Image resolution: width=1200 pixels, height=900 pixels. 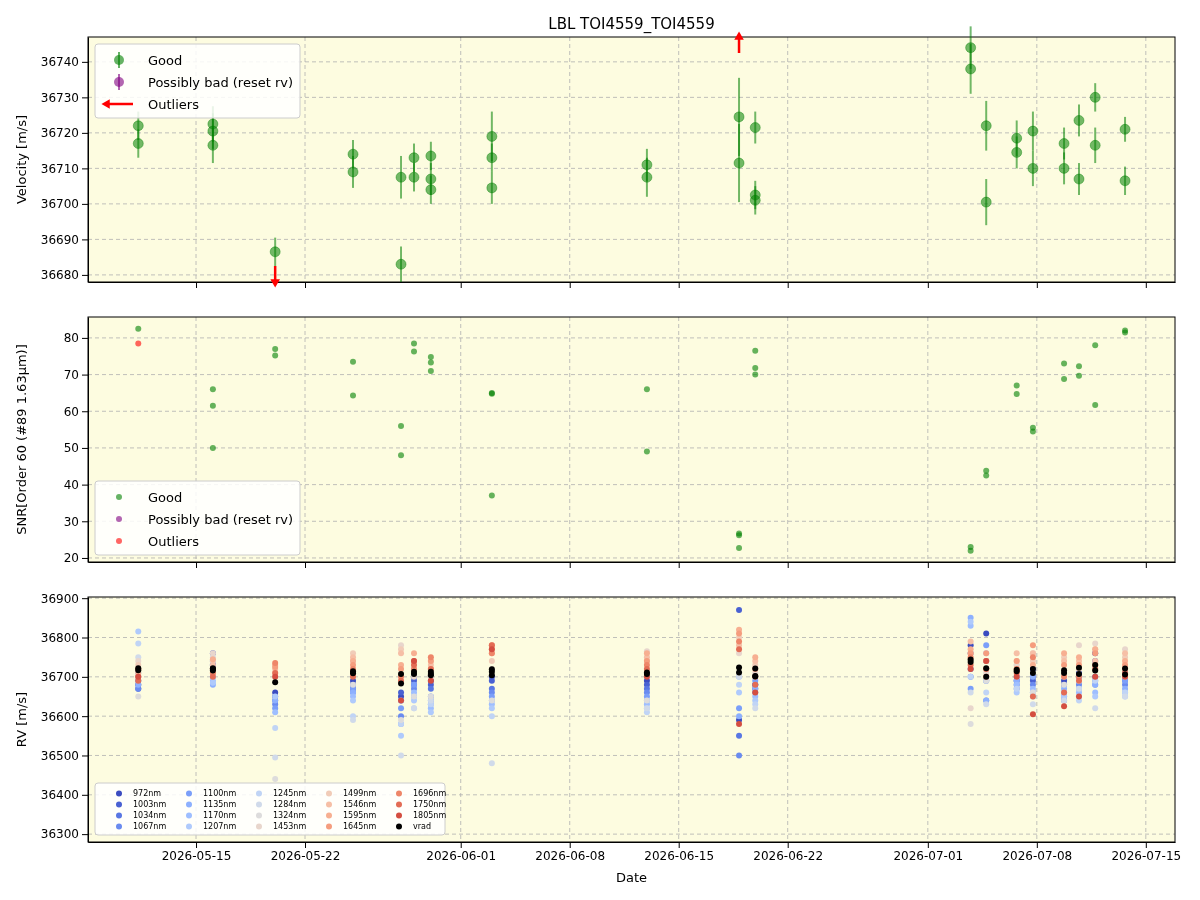 I want to click on y-tick-label: 36730, so click(x=59, y=97).